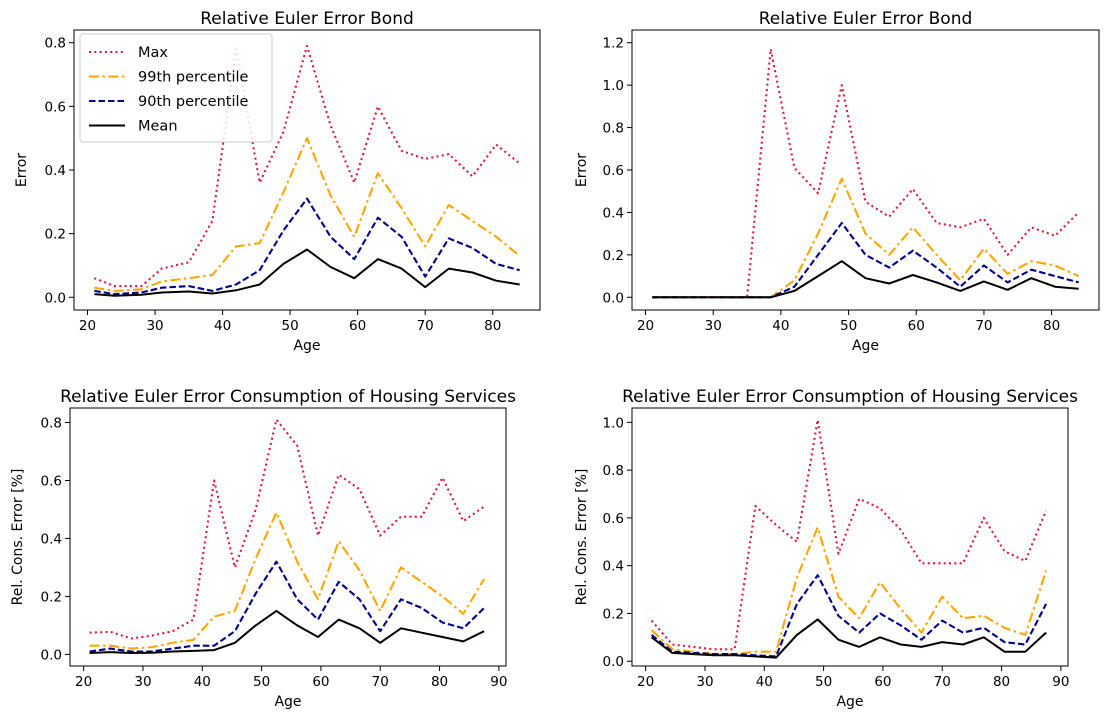  I want to click on y-tick-label: 1.2, so click(613, 44).